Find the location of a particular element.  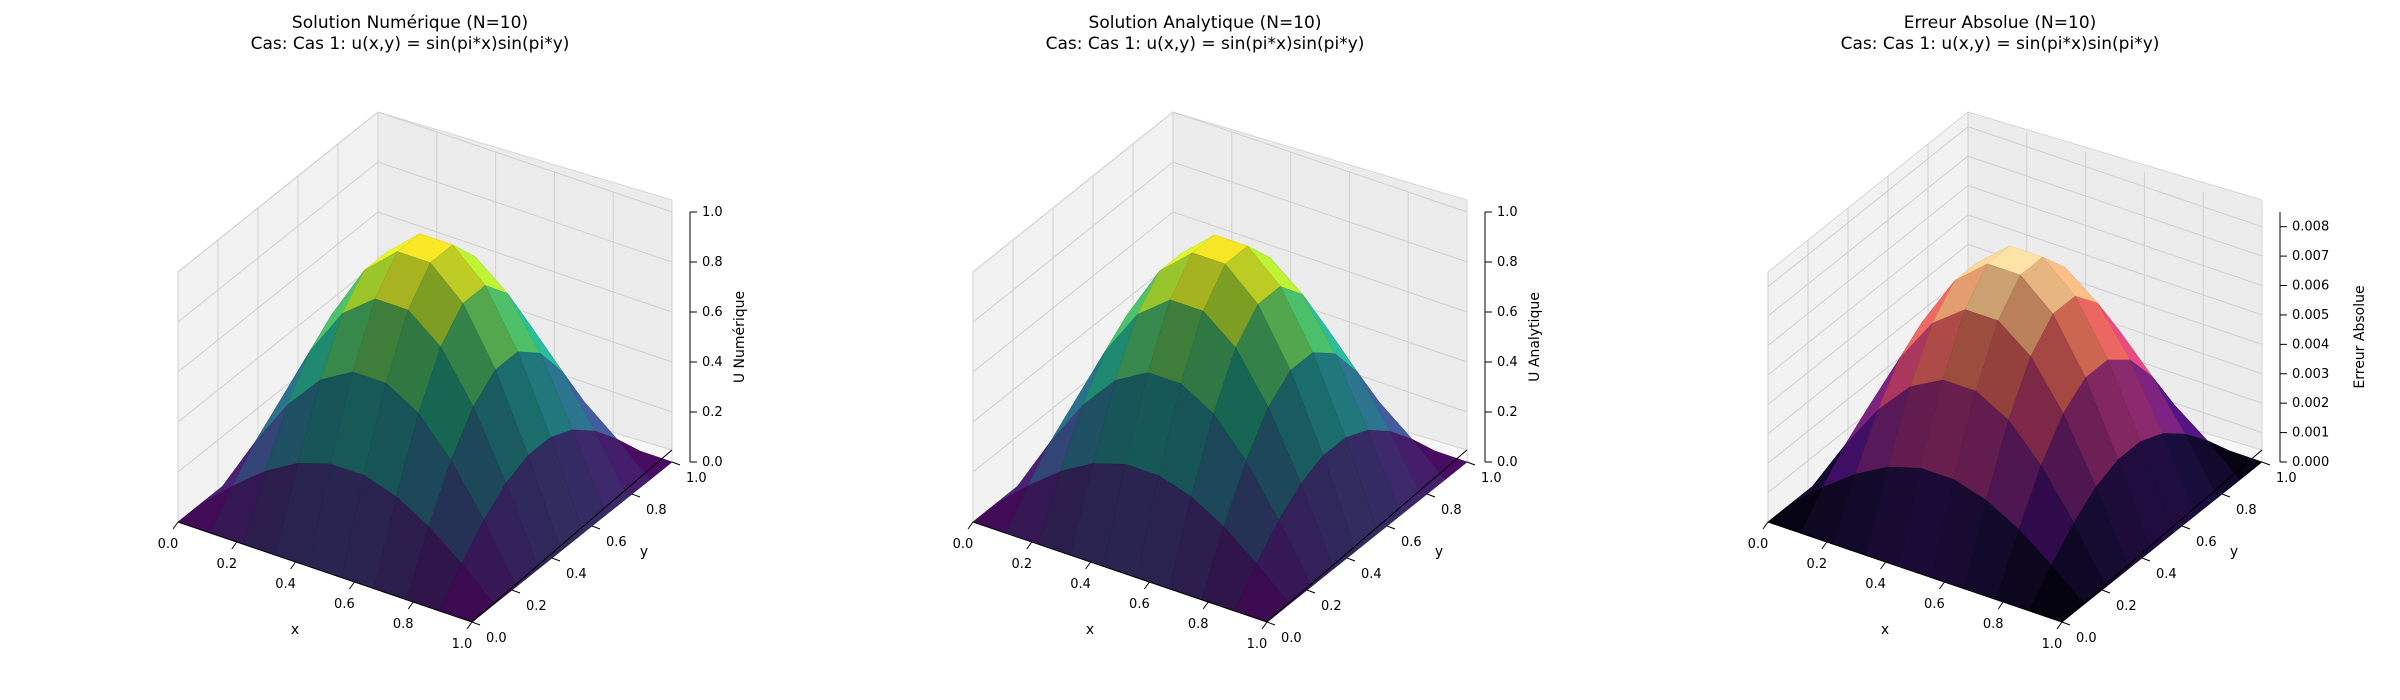

z-axis: 0.0 0.2 0.4 0.6 0.8 1.0 U Numérique is located at coordinates (718, 337).